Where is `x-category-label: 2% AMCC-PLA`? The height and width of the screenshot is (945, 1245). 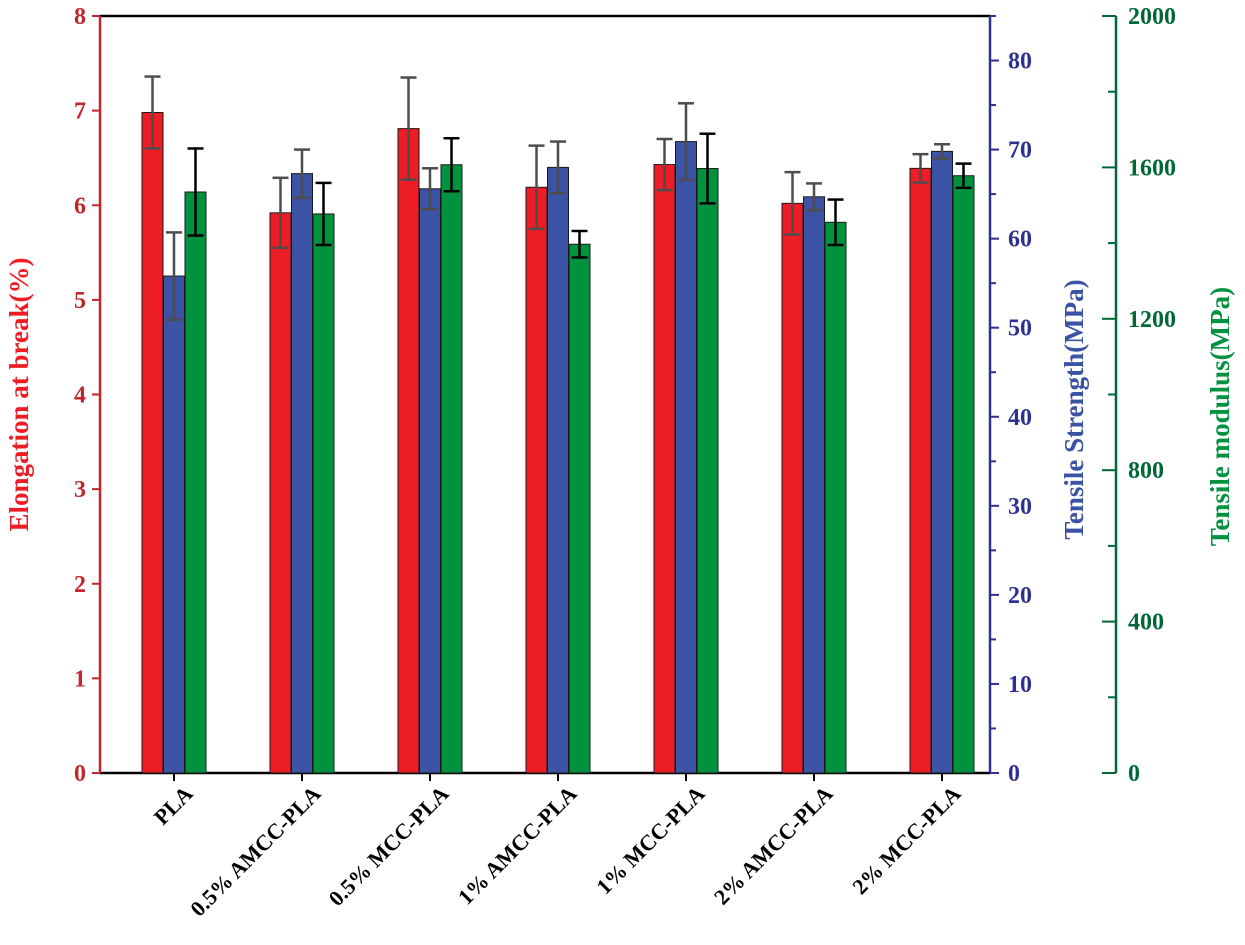 x-category-label: 2% AMCC-PLA is located at coordinates (773, 845).